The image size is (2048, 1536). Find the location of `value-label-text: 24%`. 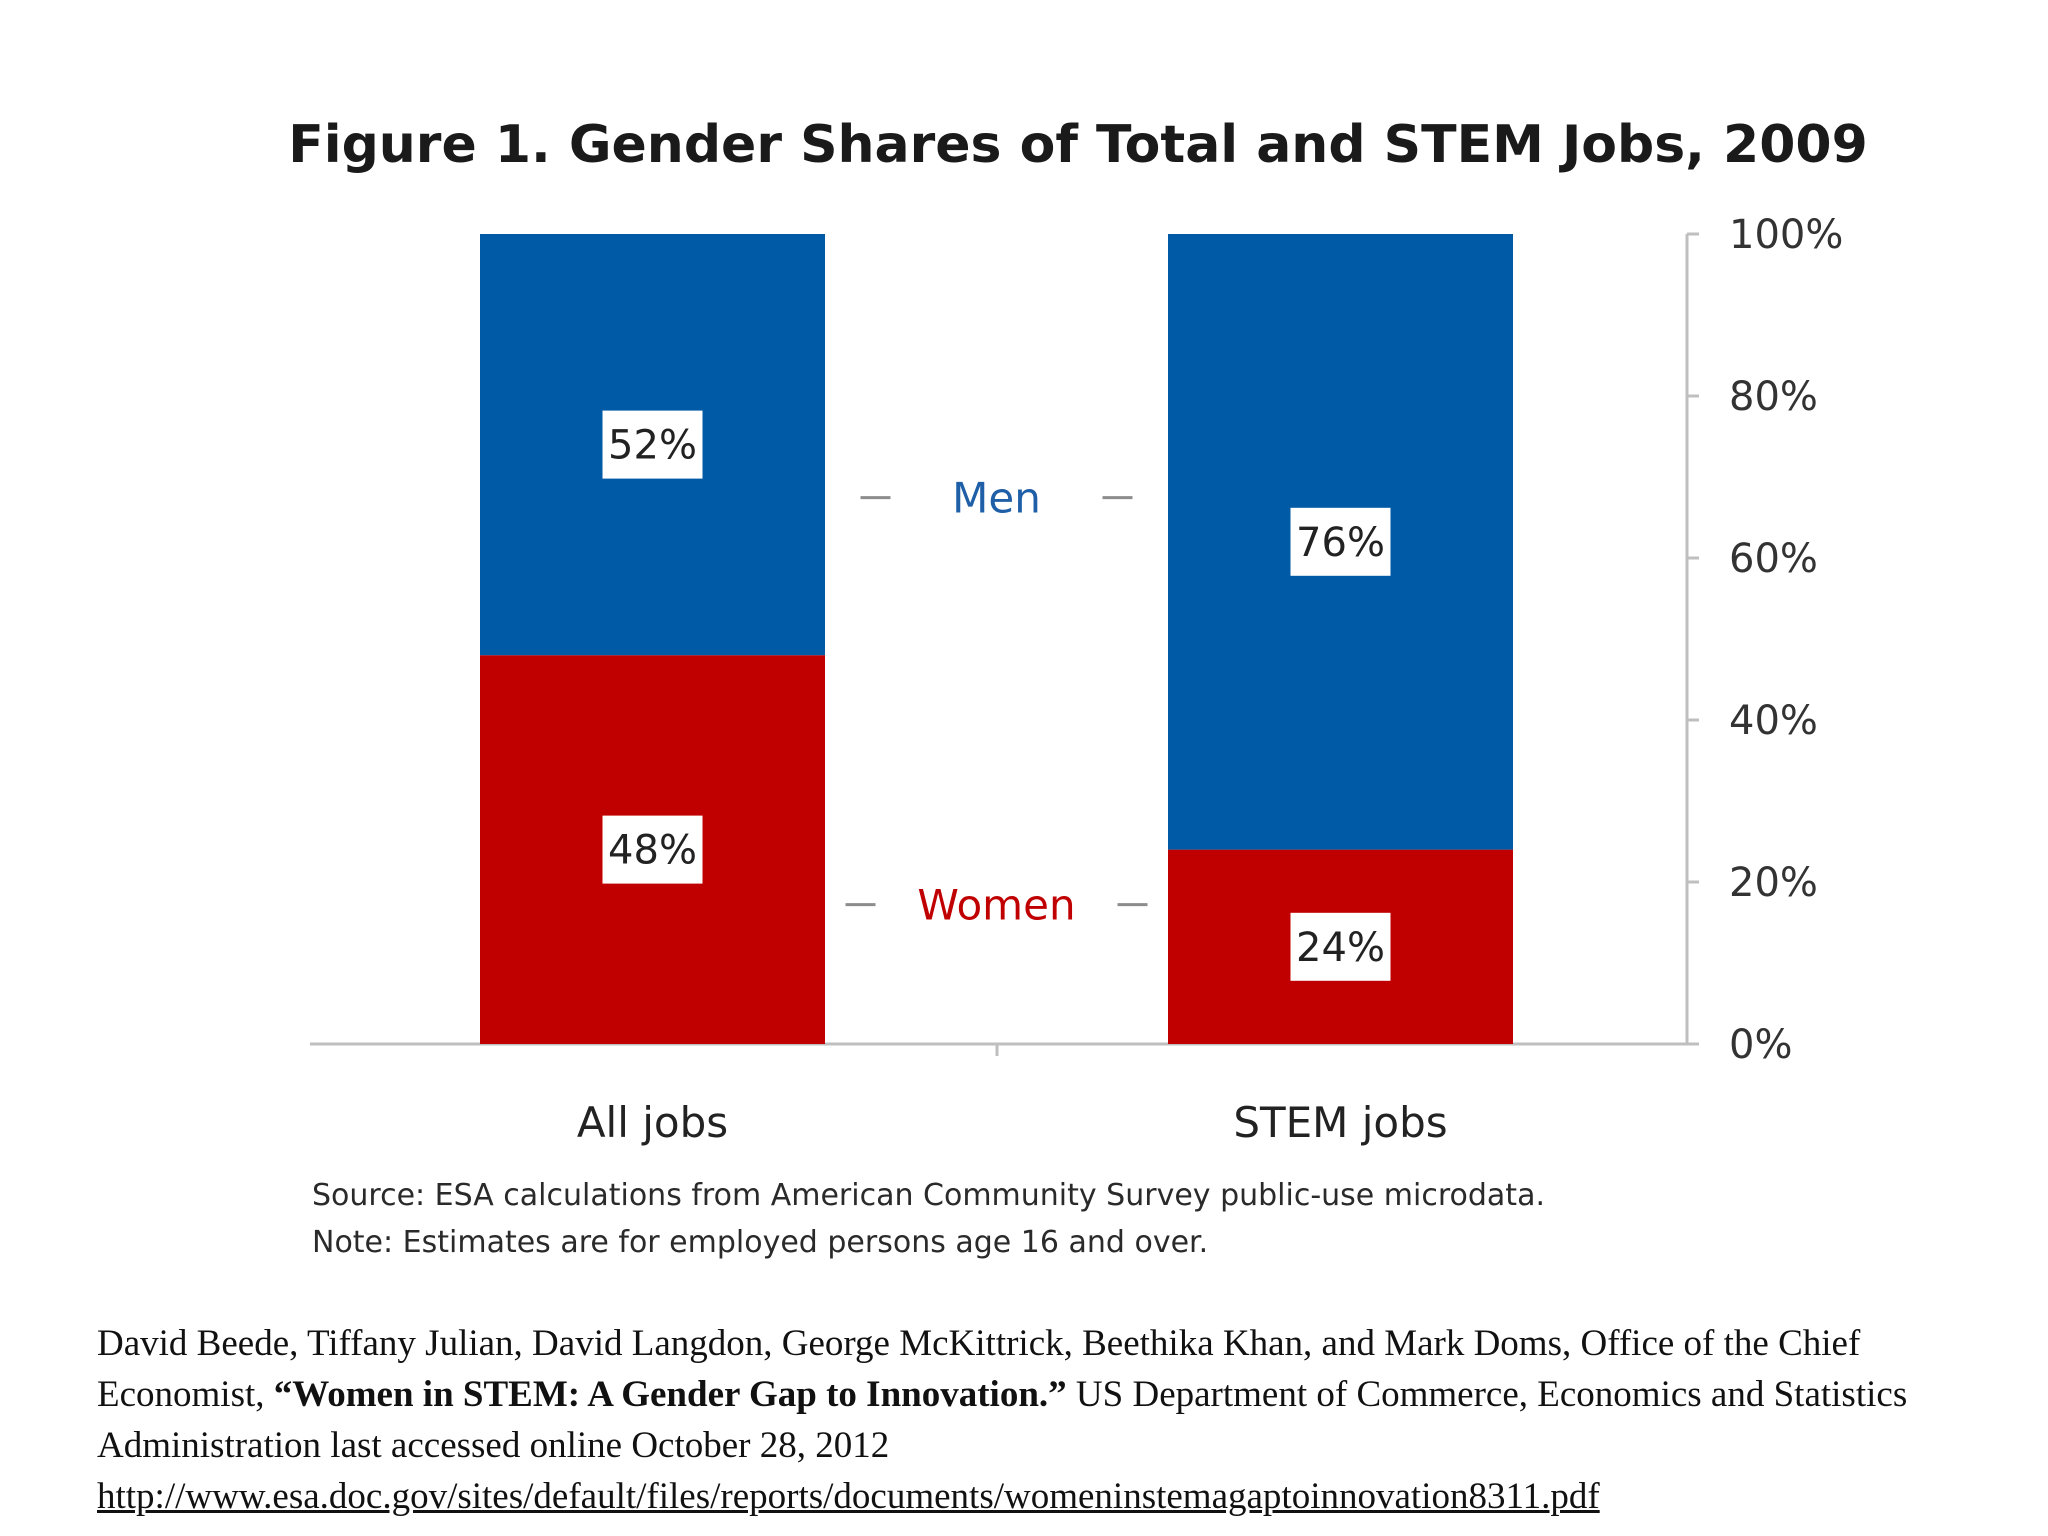

value-label-text: 24% is located at coordinates (1340, 948).